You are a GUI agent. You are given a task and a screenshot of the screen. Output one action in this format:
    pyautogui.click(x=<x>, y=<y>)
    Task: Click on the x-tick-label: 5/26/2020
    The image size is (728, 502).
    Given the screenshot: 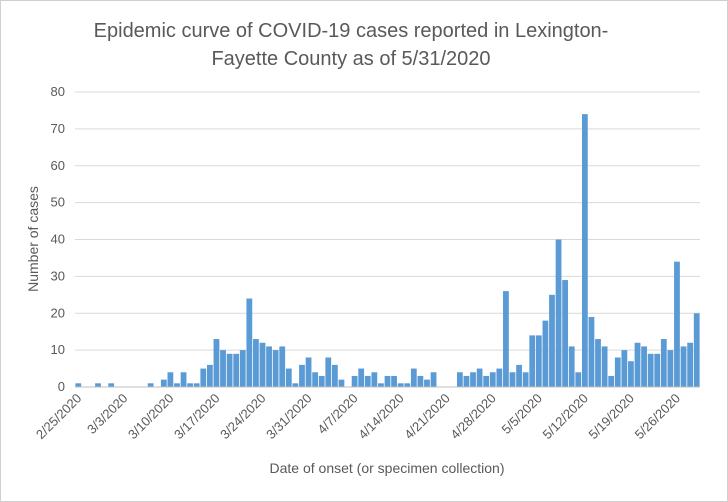 What is the action you would take?
    pyautogui.click(x=658, y=417)
    